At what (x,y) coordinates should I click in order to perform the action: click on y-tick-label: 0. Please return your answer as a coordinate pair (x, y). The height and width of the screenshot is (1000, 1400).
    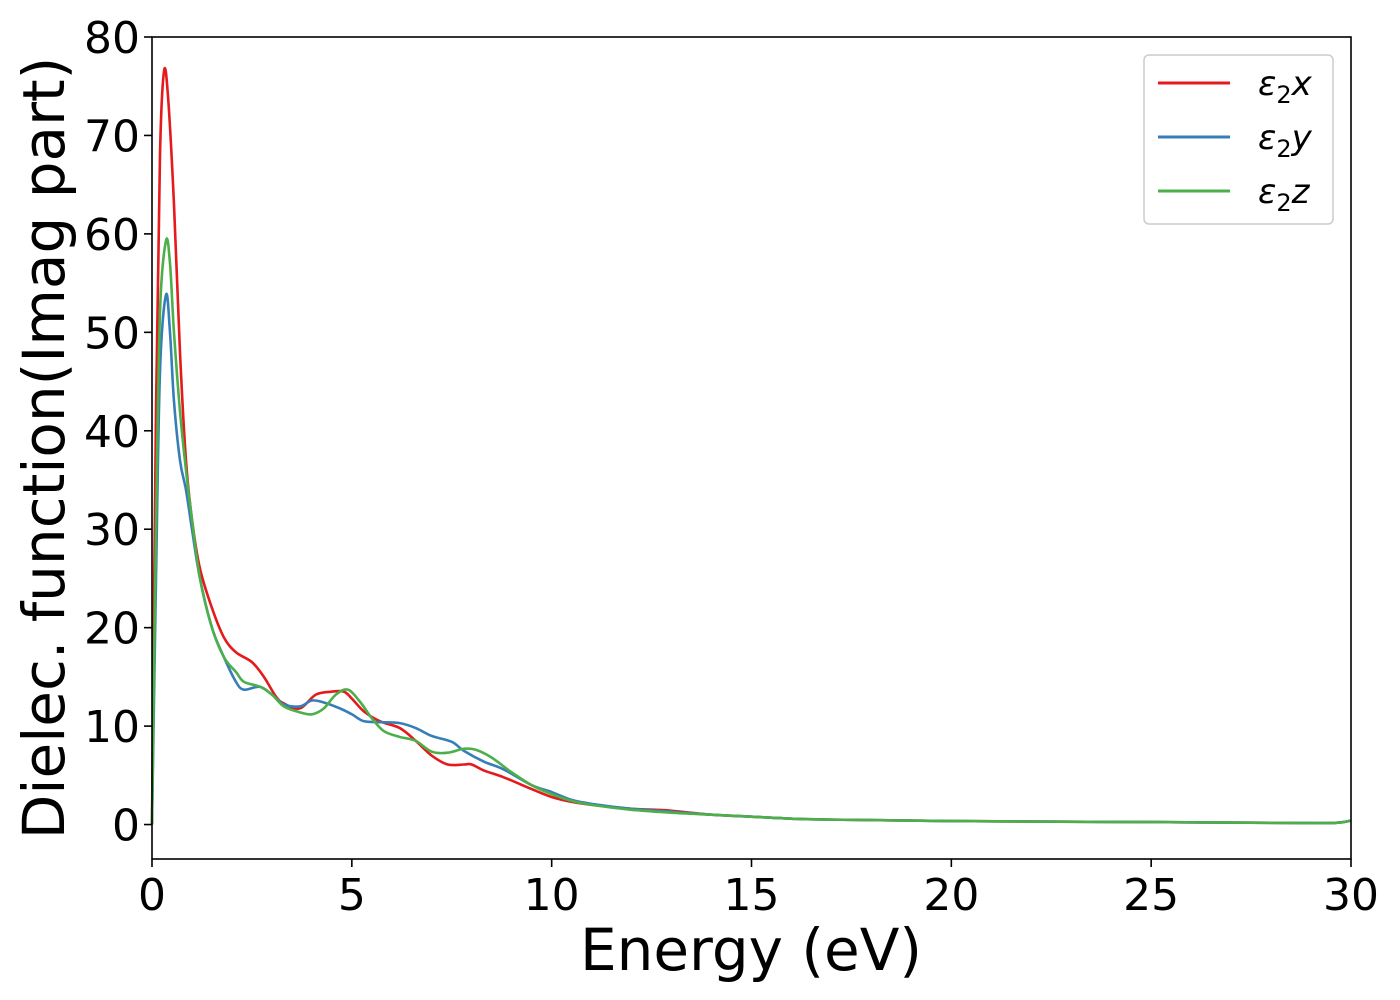
    Looking at the image, I should click on (126, 826).